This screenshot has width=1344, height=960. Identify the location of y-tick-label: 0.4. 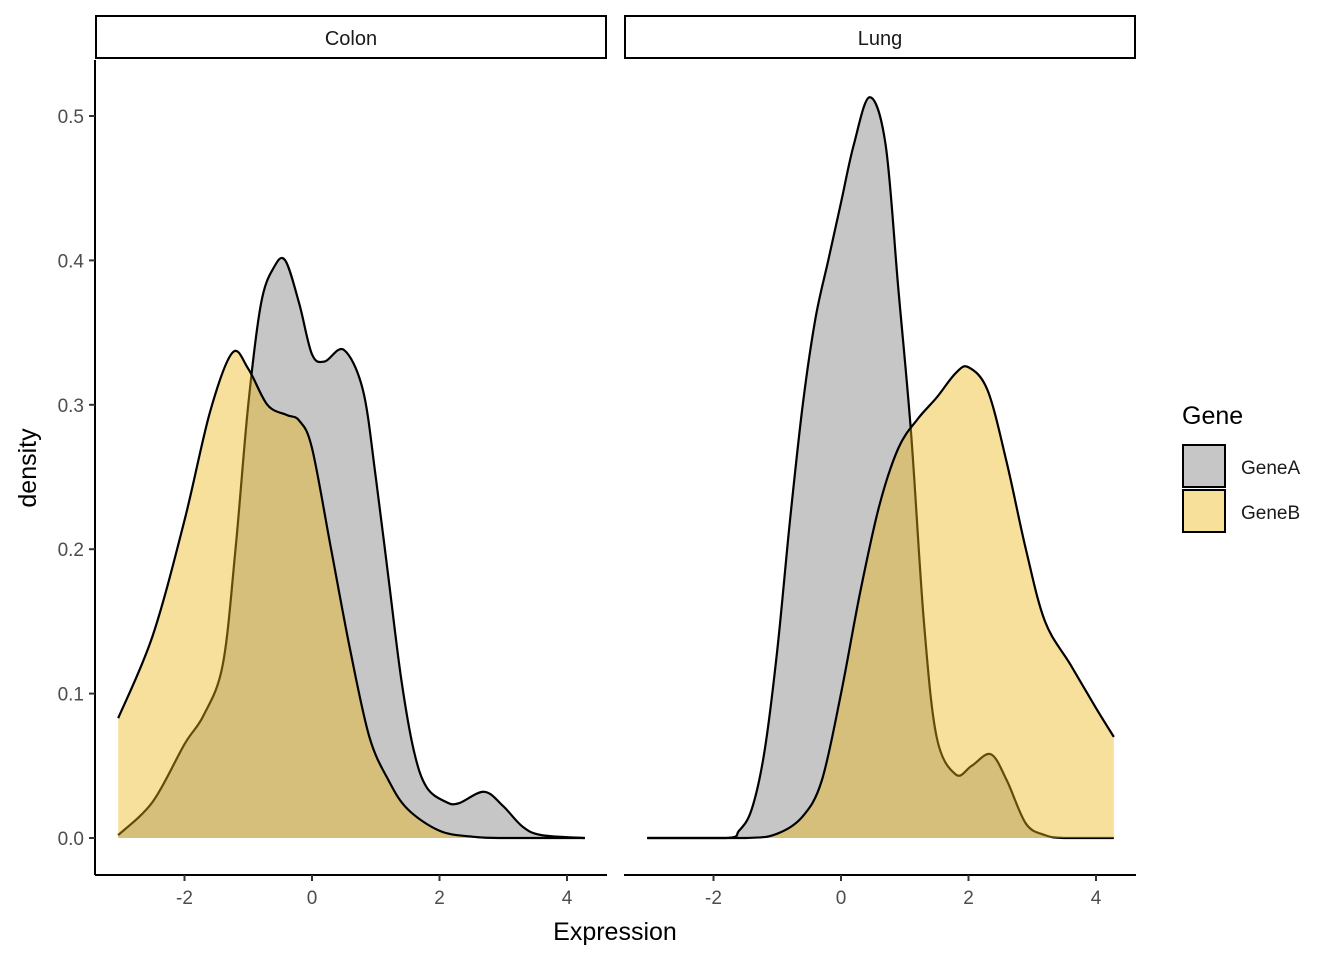
(71, 261).